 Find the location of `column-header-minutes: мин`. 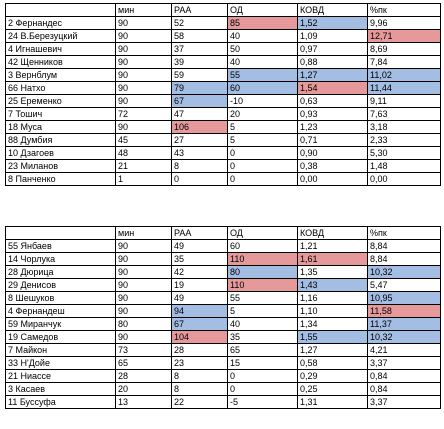

column-header-minutes: мин is located at coordinates (143, 233).